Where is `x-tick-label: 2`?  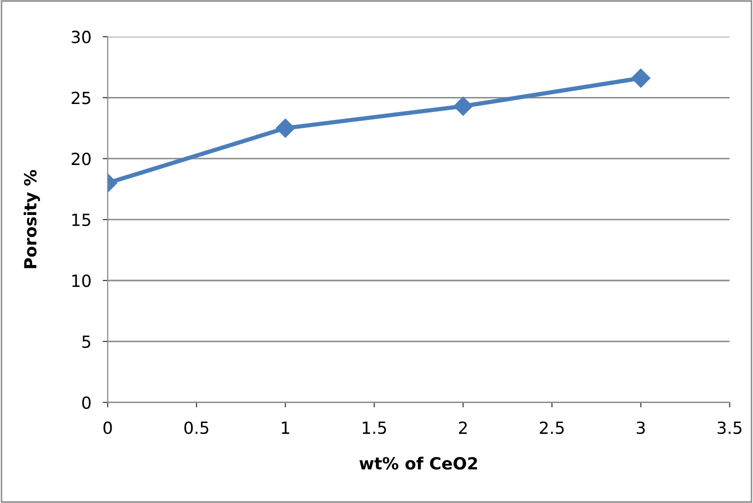
x-tick-label: 2 is located at coordinates (463, 427).